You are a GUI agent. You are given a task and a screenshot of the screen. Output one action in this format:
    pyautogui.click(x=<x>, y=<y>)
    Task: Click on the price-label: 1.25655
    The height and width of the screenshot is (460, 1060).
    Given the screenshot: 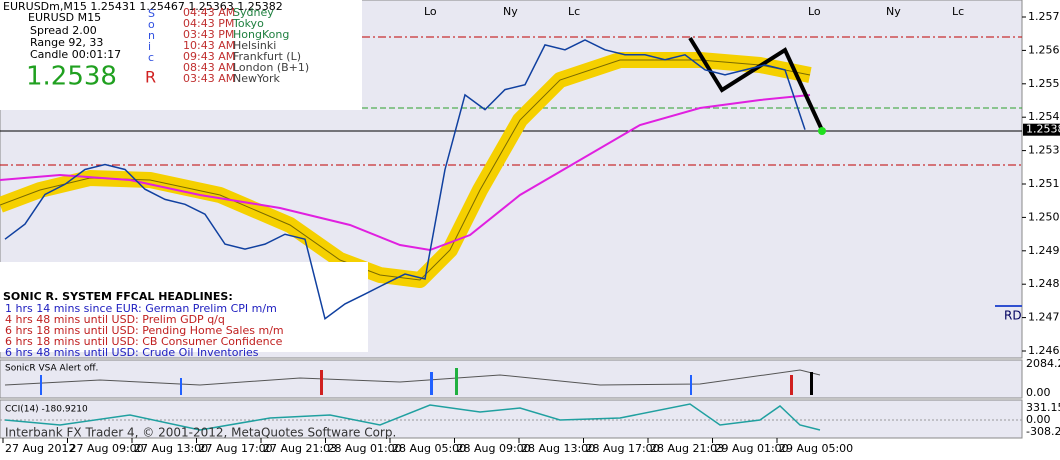 What is the action you would take?
    pyautogui.click(x=1044, y=49)
    